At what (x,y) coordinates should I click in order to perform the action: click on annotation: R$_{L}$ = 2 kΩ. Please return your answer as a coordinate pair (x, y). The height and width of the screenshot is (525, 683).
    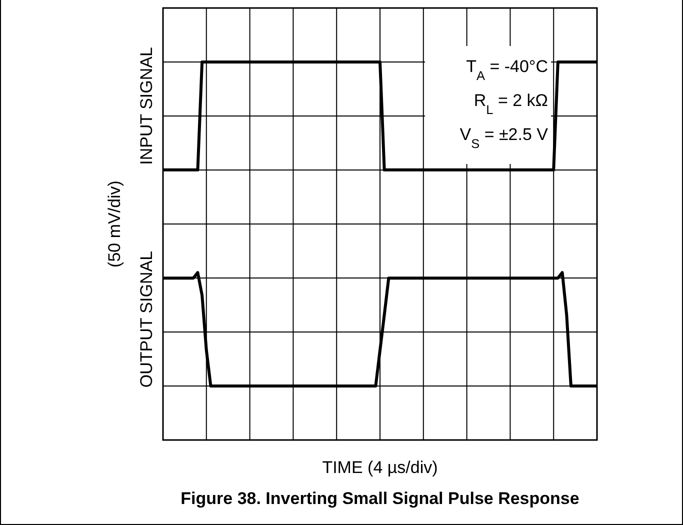
    Looking at the image, I should click on (511, 103).